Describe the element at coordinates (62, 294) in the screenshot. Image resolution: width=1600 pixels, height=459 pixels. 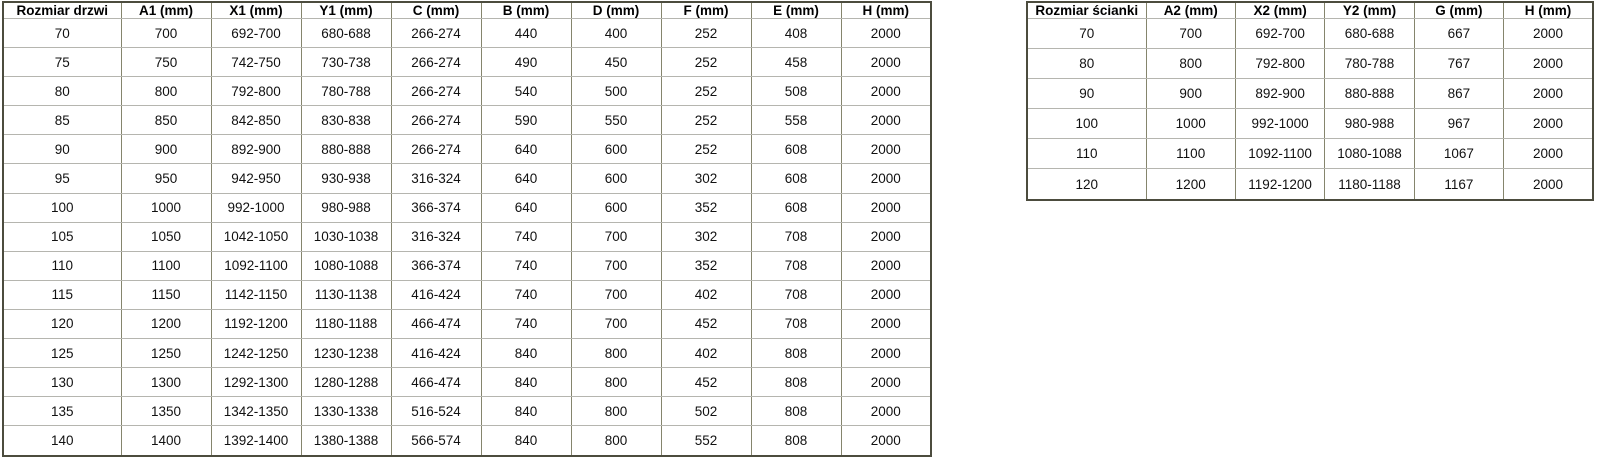
I see `table-cell: 115` at that location.